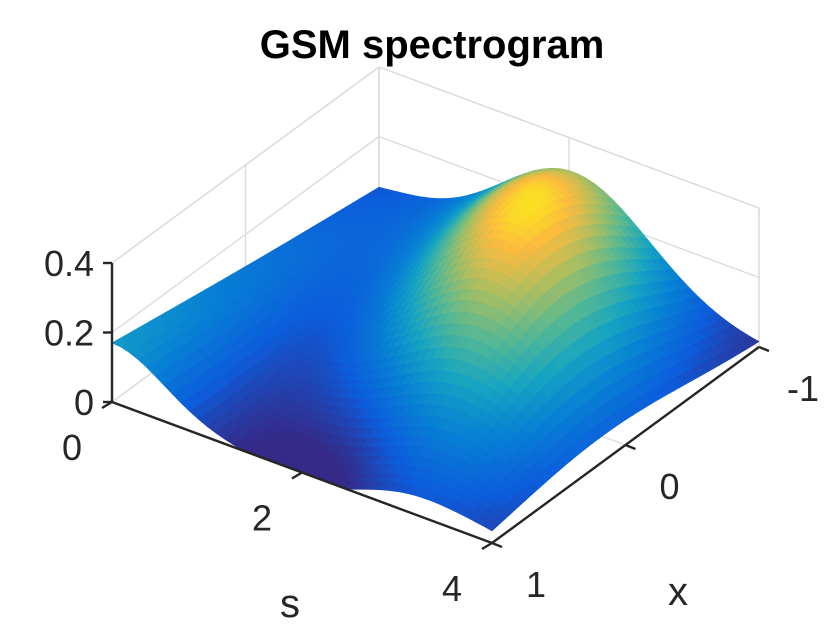 The image size is (830, 629). Describe the element at coordinates (803, 388) in the screenshot. I see `y-tick-label: -1` at that location.